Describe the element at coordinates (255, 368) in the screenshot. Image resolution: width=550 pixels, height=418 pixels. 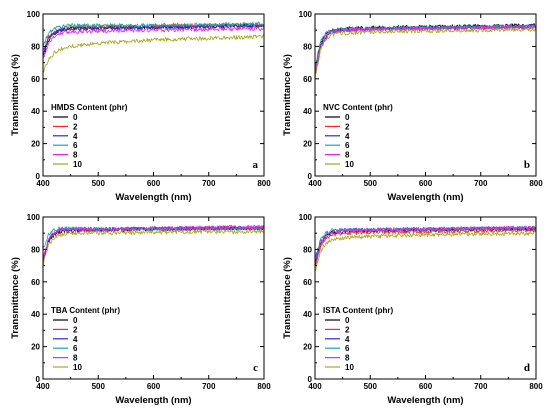
I see `panel-letter: c` at that location.